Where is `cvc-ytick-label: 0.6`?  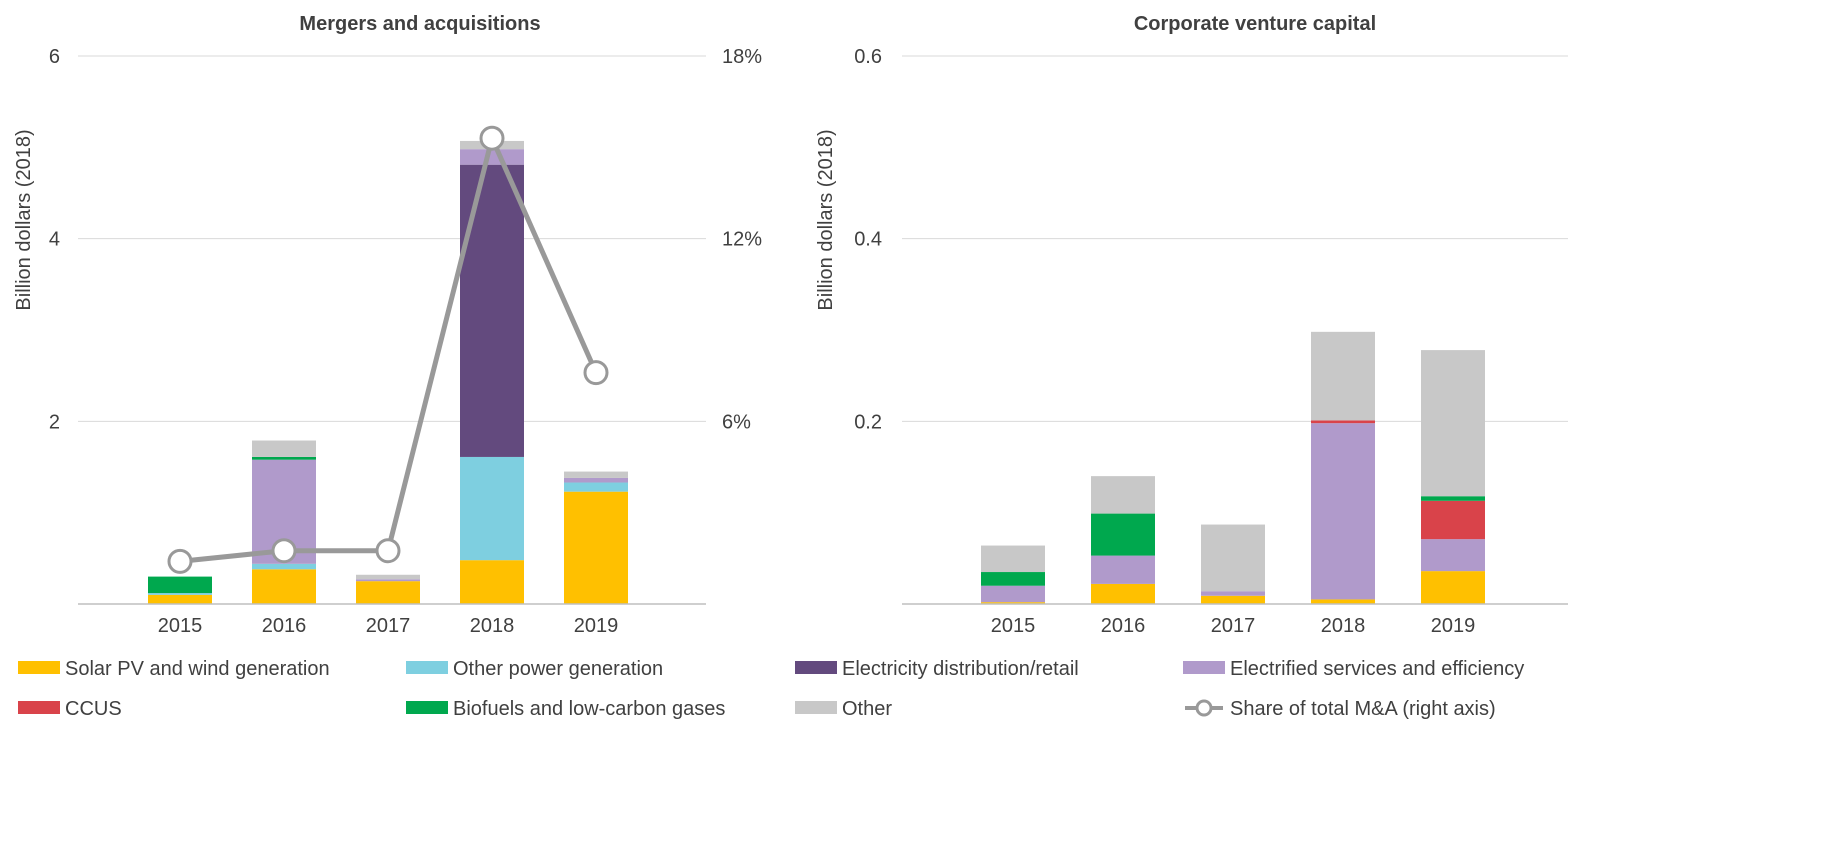 cvc-ytick-label: 0.6 is located at coordinates (868, 57).